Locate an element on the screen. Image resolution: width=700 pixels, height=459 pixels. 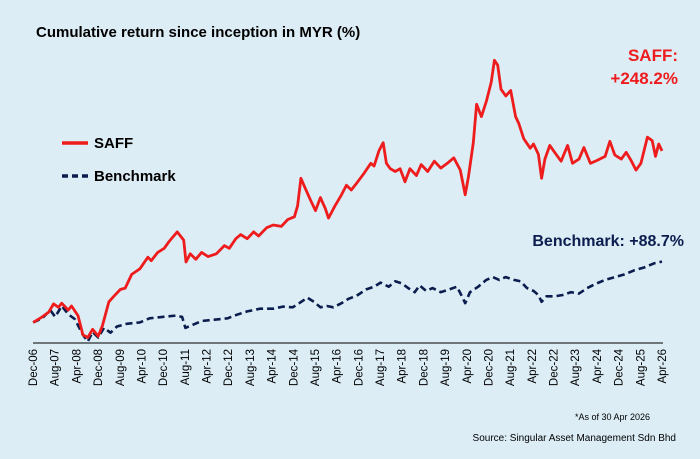
x-tick-label: Aug-07 is located at coordinates (56, 367).